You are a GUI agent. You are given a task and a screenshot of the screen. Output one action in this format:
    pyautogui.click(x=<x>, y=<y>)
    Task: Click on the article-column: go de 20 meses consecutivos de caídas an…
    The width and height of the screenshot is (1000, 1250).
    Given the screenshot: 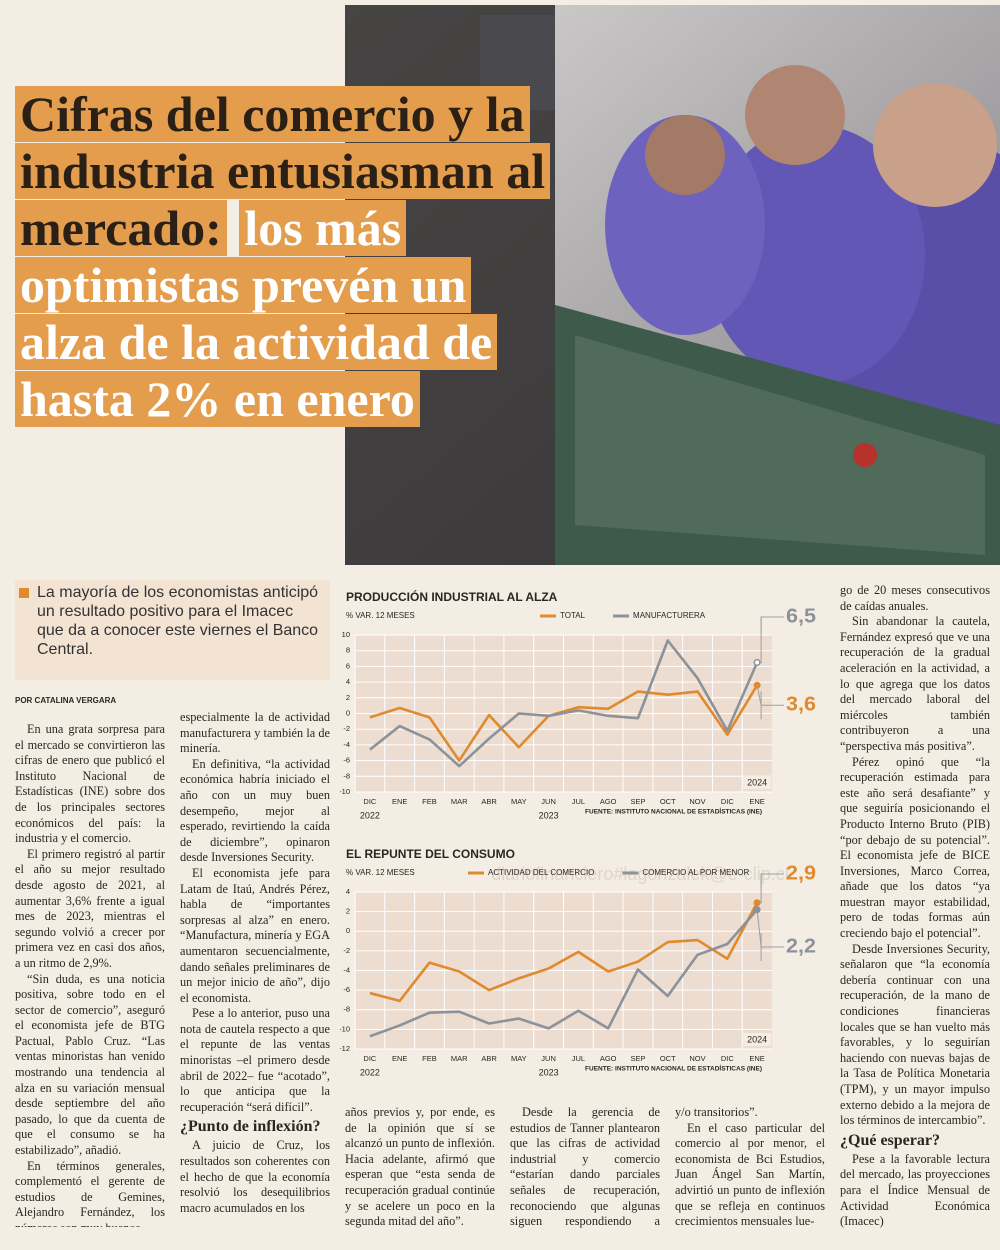 What is the action you would take?
    pyautogui.click(x=915, y=906)
    